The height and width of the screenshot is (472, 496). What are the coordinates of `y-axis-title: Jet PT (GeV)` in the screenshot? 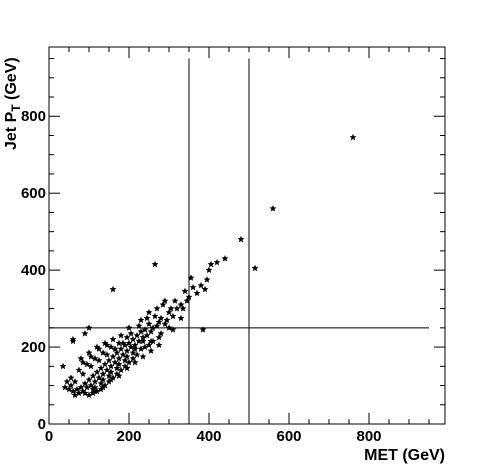 It's located at (13, 103).